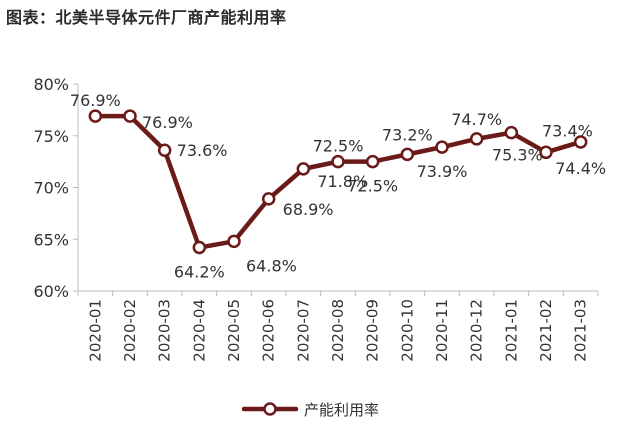 This screenshot has height=429, width=640. What do you see at coordinates (581, 330) in the screenshot?
I see `x-tick-label: 2021-03` at bounding box center [581, 330].